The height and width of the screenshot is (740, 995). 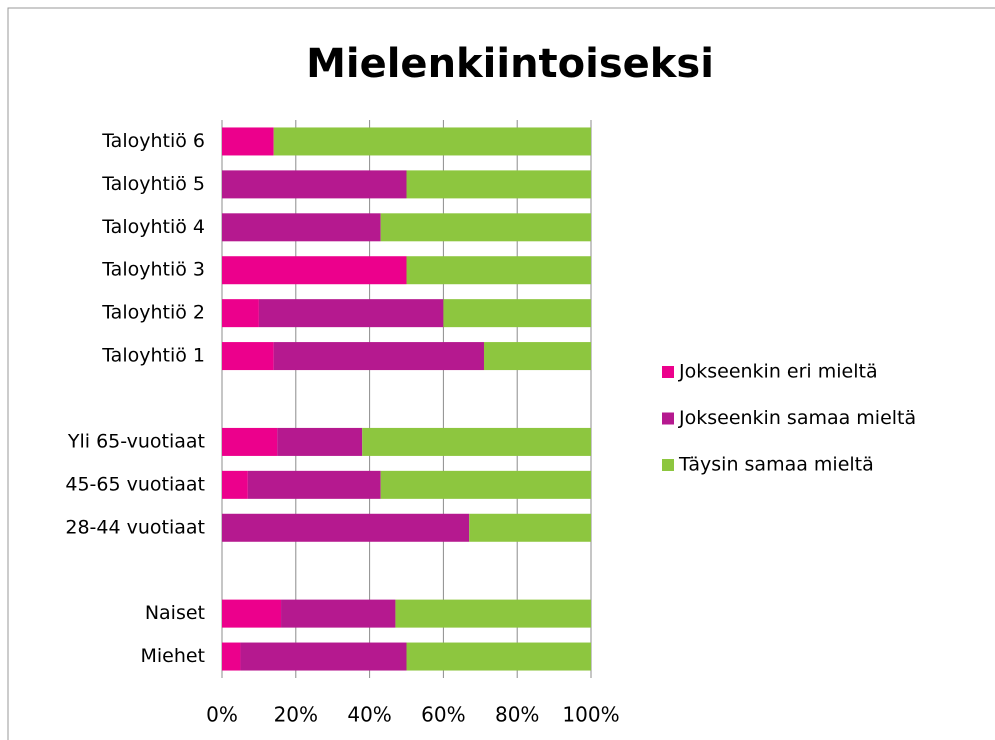 What do you see at coordinates (776, 465) in the screenshot?
I see `legend-label: Täysin samaa mieltä` at bounding box center [776, 465].